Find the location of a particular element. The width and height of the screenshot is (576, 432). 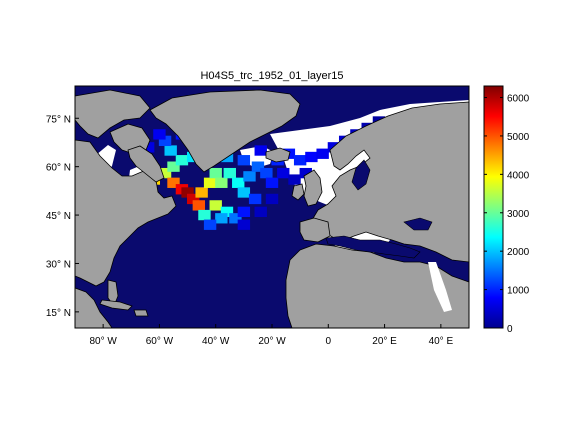

y-axis-ticks: 75° N 60° N 45° N 30° N 15° N is located at coordinates (62, 216).